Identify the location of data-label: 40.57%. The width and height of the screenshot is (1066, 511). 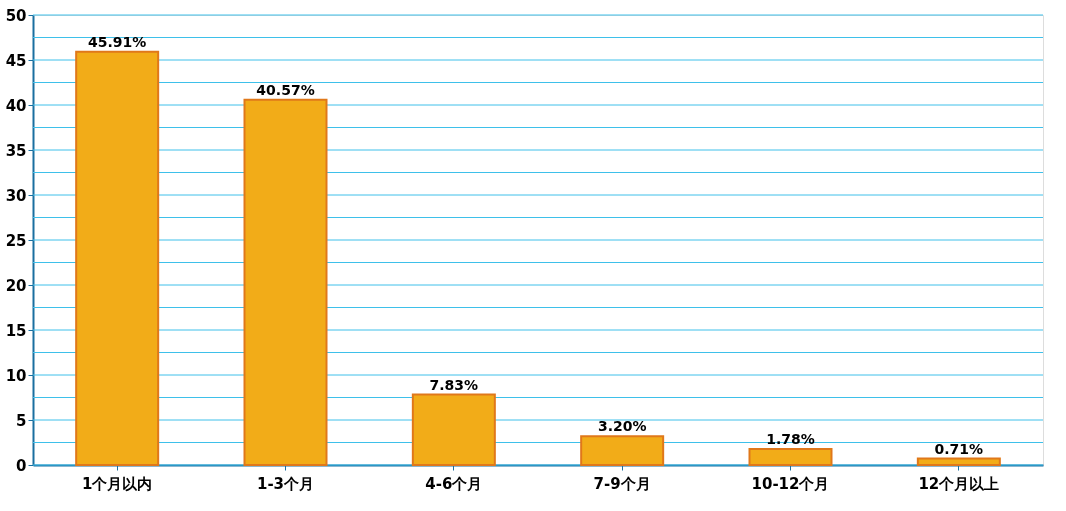
(285, 89).